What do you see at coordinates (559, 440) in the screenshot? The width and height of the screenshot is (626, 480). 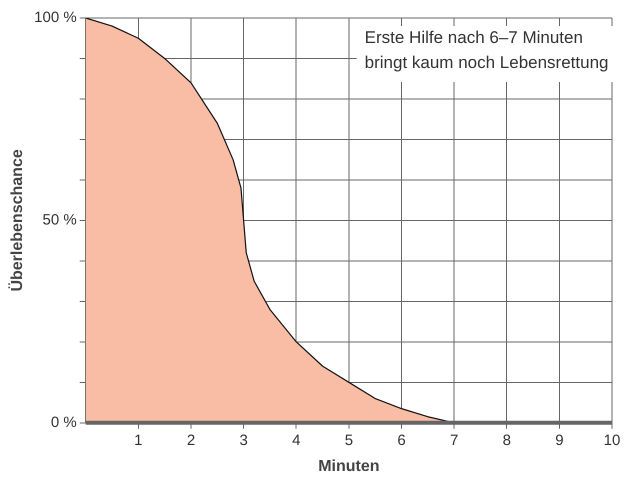 I see `x-tick-label: 9` at bounding box center [559, 440].